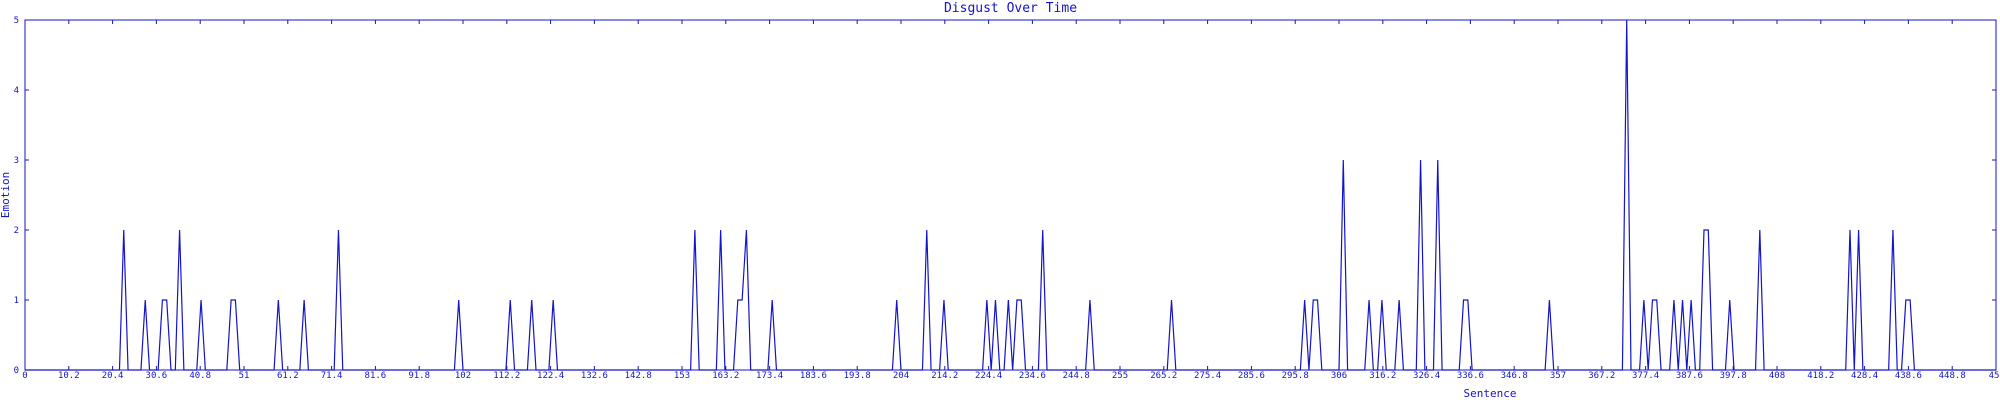 Image resolution: width=2000 pixels, height=400 pixels. What do you see at coordinates (1864, 376) in the screenshot?
I see `x-tick-label: 428.4` at bounding box center [1864, 376].